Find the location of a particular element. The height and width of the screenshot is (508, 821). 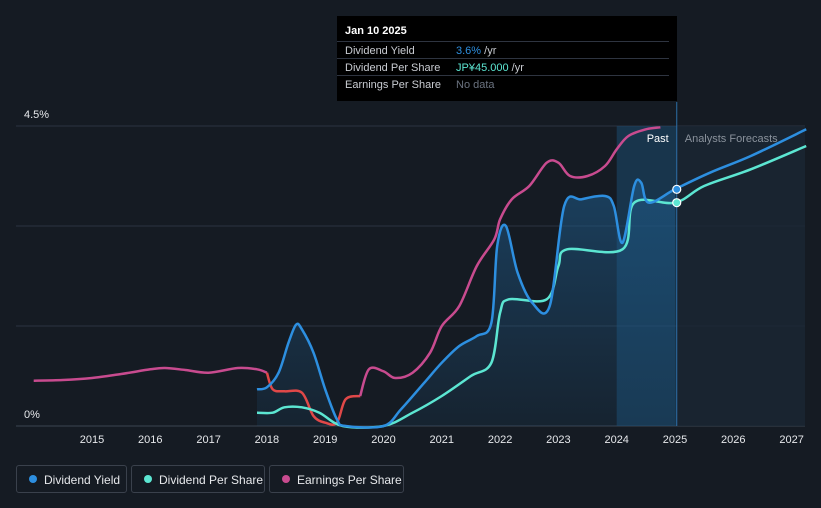

legend-label: Dividend Per Share is located at coordinates (211, 480).